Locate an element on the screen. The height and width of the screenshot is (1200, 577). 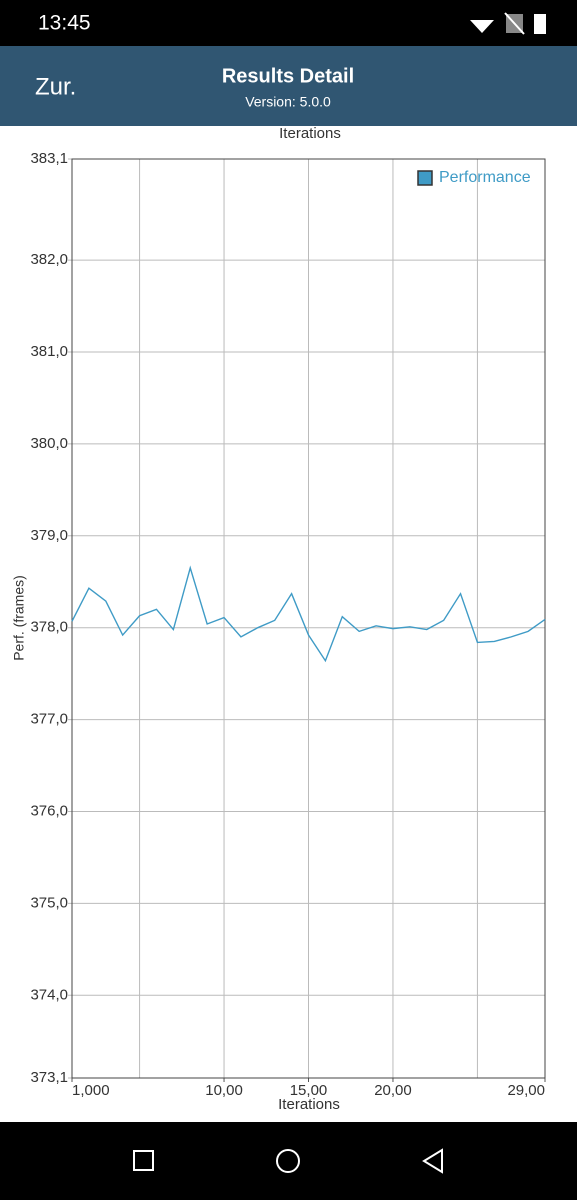
y-tick-label: 381,0 is located at coordinates (49, 351).